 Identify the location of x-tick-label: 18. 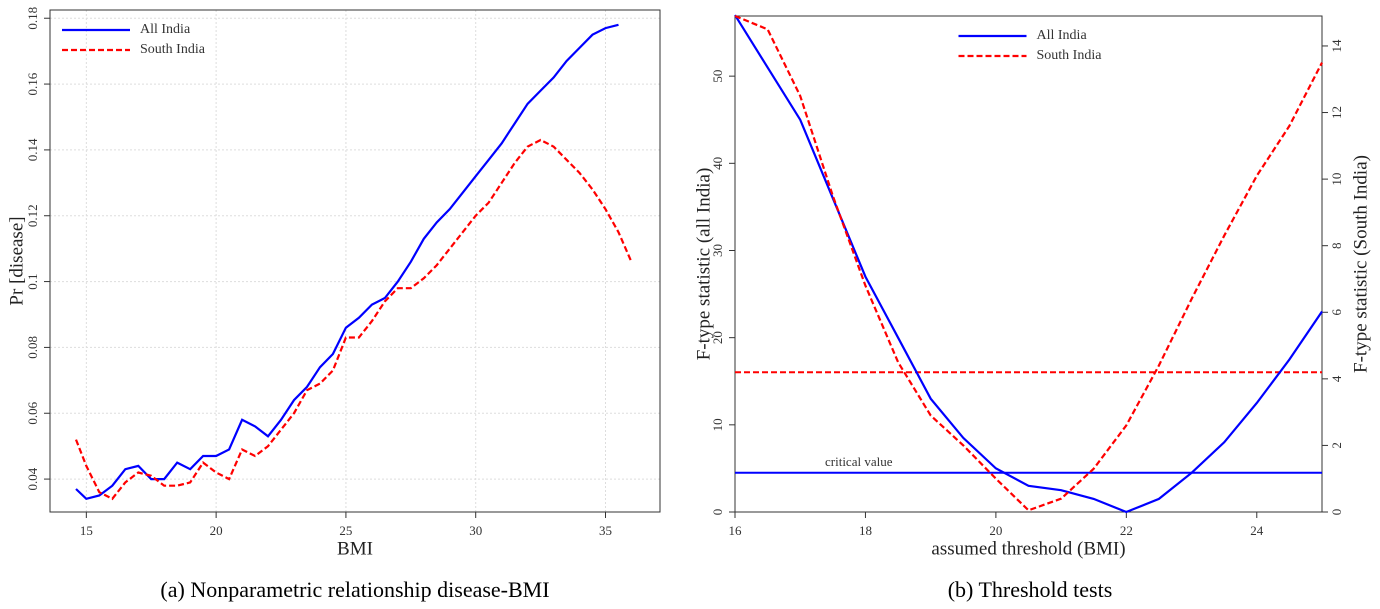
(865, 530).